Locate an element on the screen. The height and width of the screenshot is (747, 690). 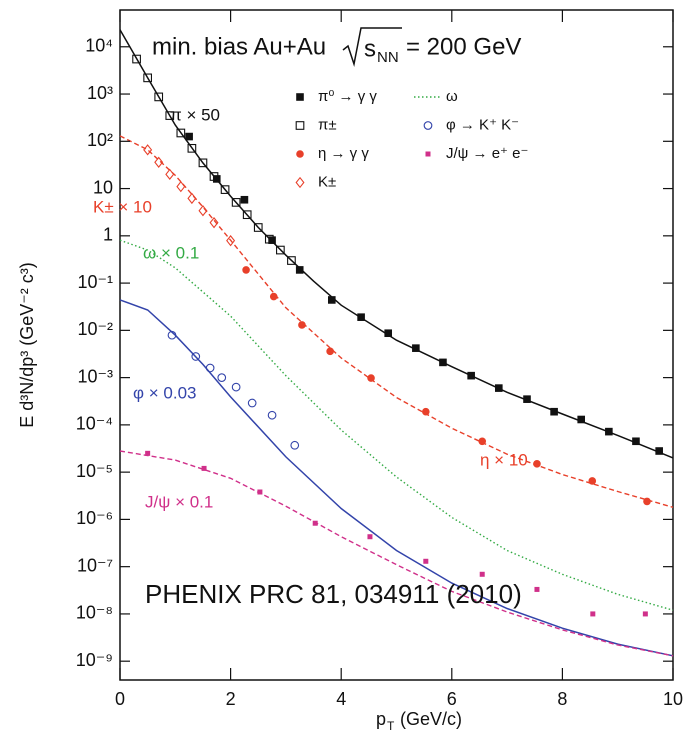
legend-label: π± is located at coordinates (327, 124).